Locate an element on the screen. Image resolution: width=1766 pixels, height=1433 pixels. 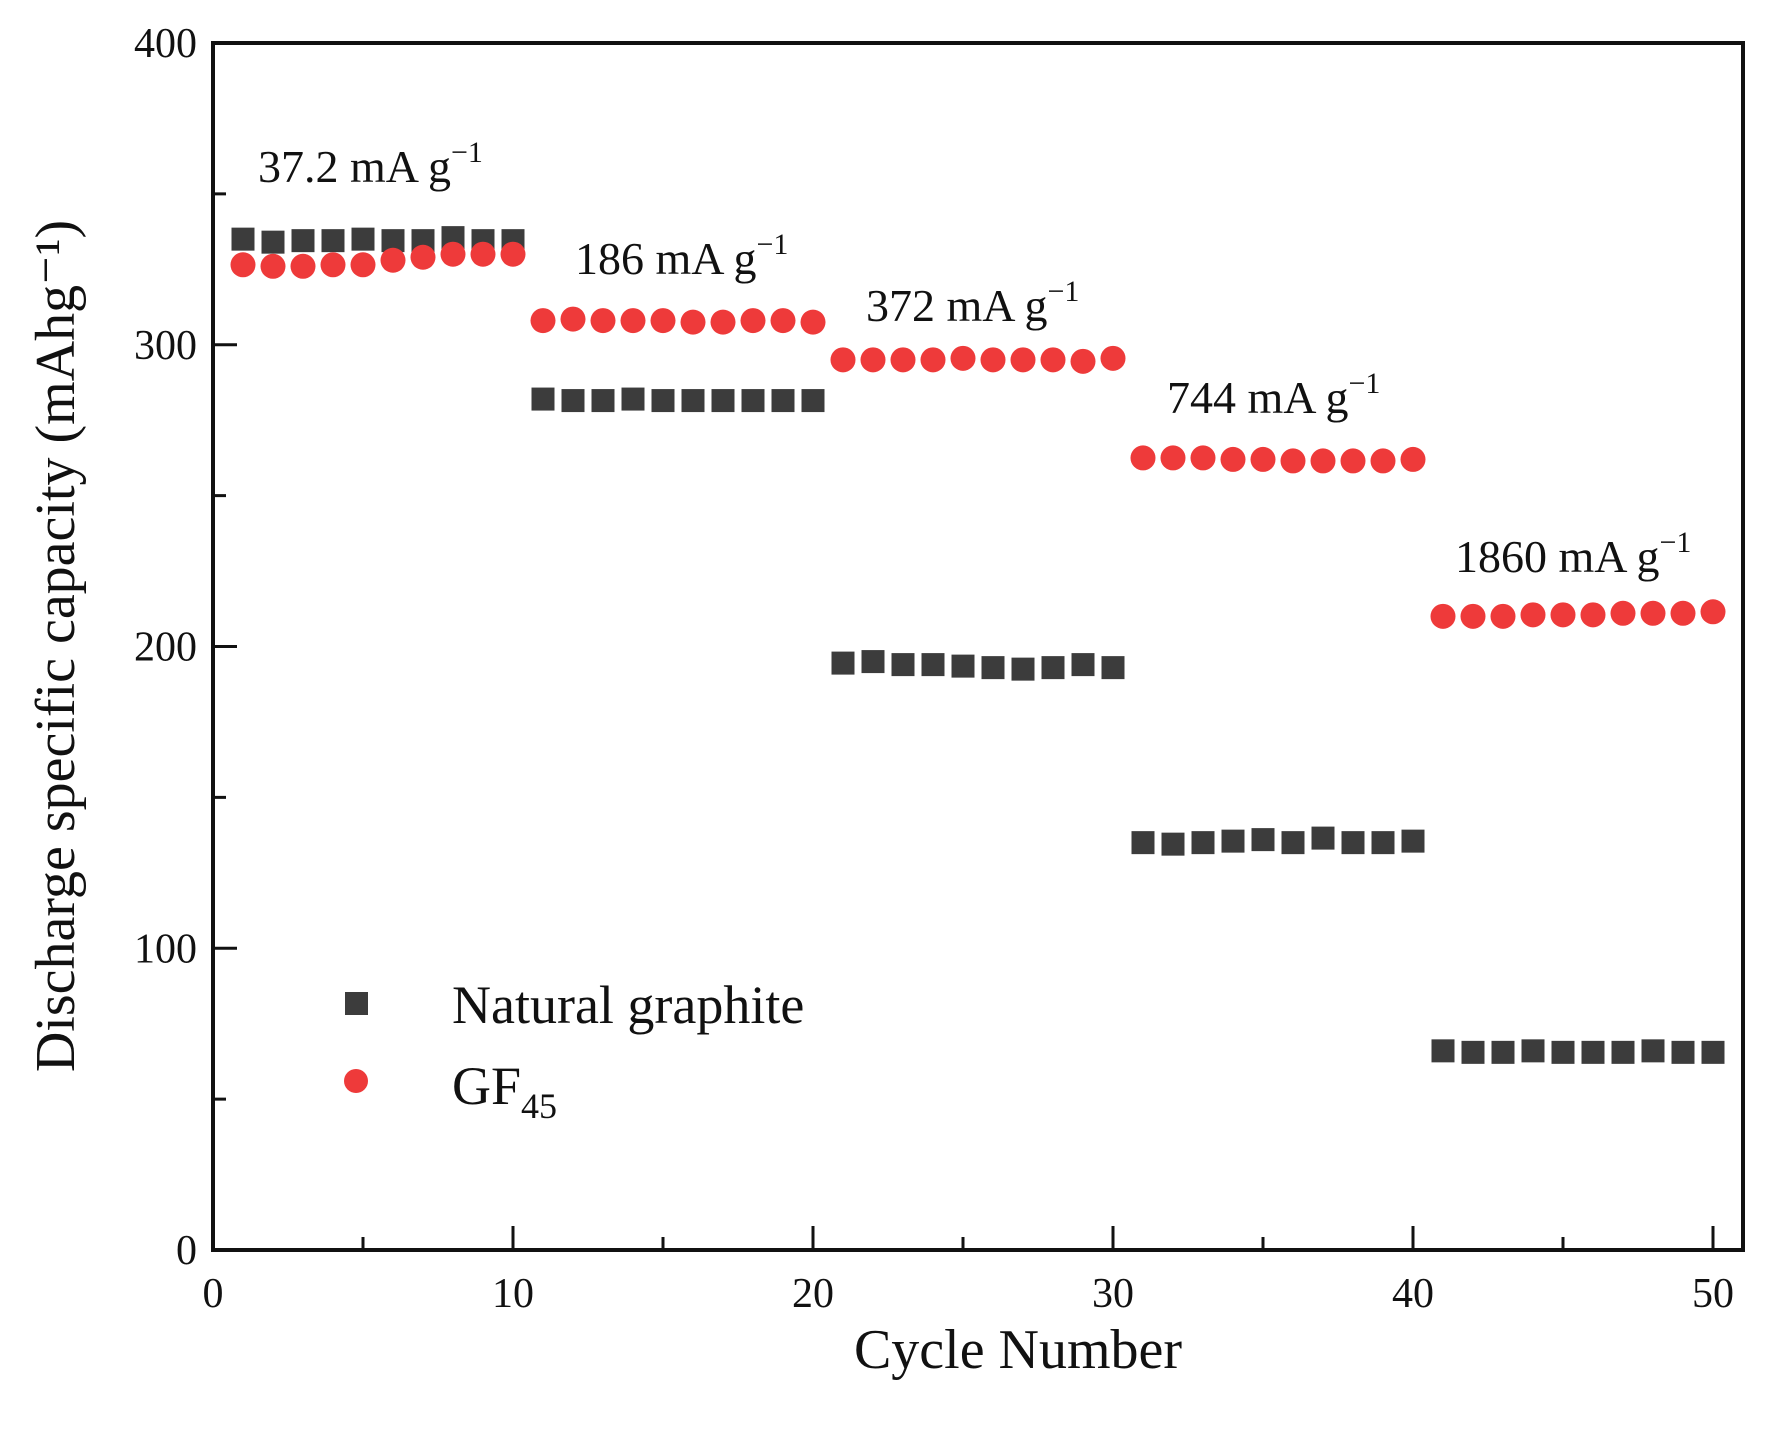
annotation-current-density-5: 1860 mA g−1 is located at coordinates (1573, 554).